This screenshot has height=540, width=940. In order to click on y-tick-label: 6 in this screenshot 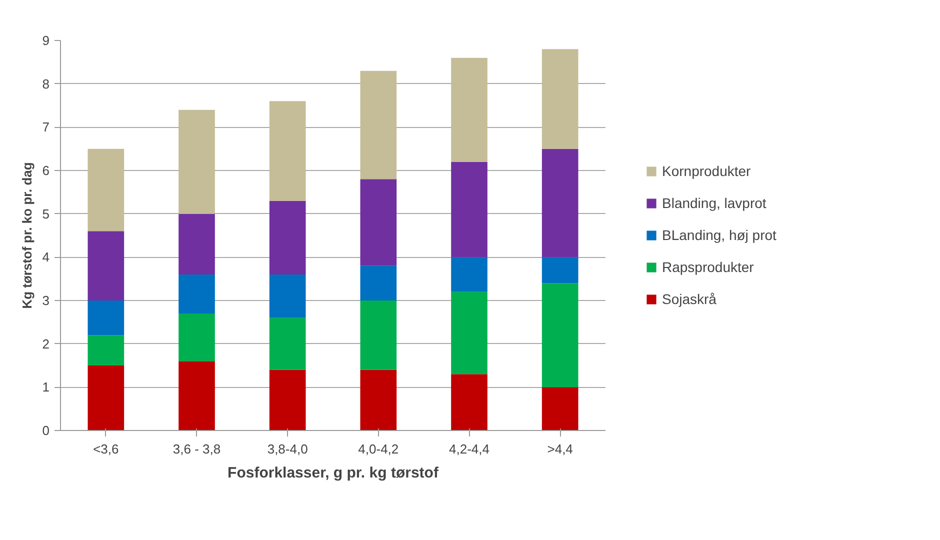, I will do `click(46, 170)`.